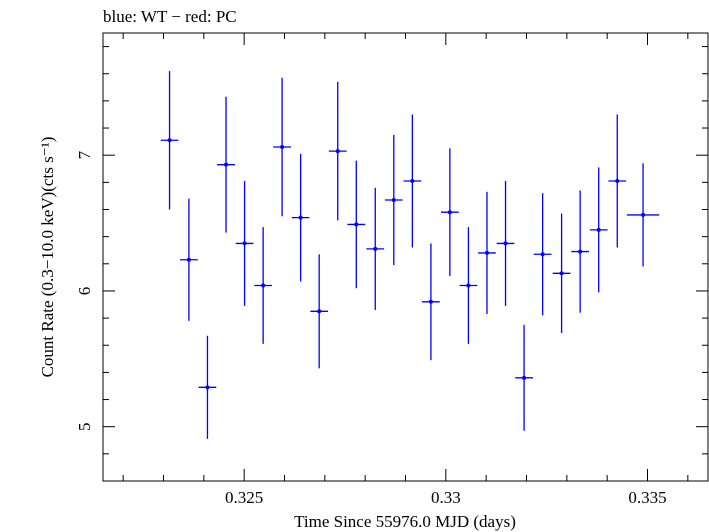 This screenshot has width=709, height=532. What do you see at coordinates (647, 497) in the screenshot?
I see `x-tick-label: 0.335` at bounding box center [647, 497].